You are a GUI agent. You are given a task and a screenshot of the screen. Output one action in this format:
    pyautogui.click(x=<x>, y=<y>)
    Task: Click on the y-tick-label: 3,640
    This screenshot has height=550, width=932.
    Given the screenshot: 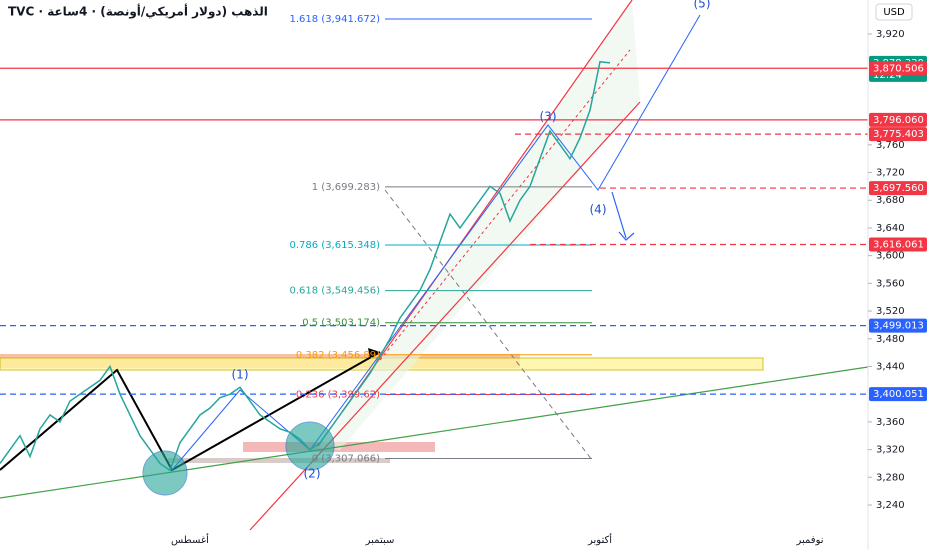 What is the action you would take?
    pyautogui.click(x=890, y=228)
    